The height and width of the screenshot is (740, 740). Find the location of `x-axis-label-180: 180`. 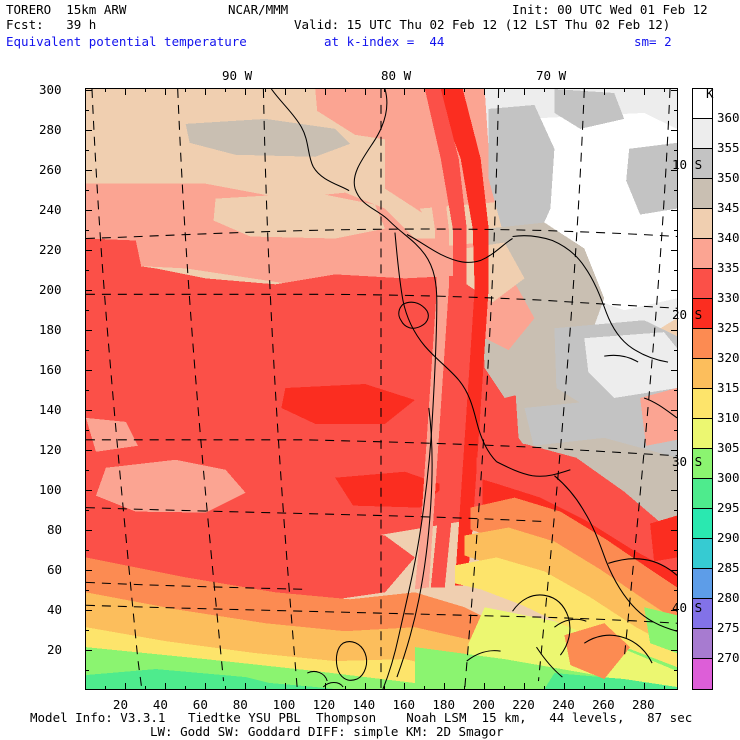

x-axis-label-180: 180 is located at coordinates (443, 704).